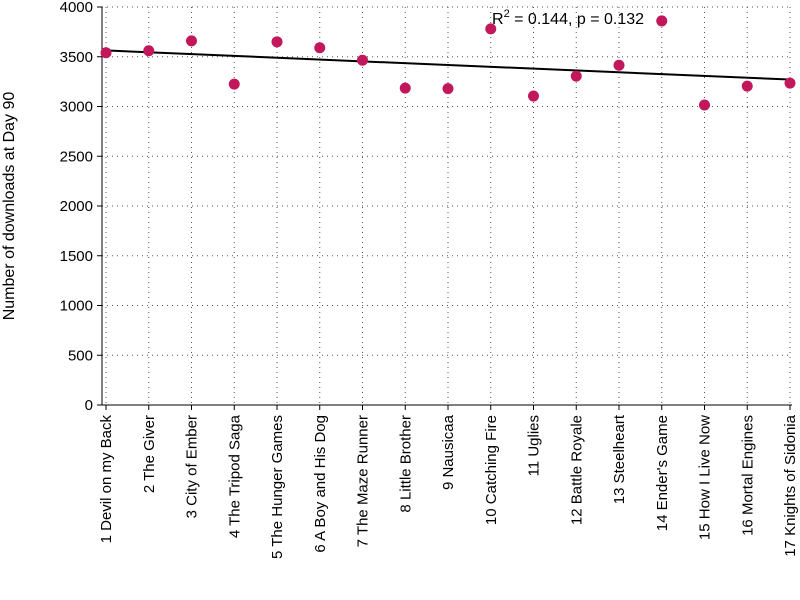 The height and width of the screenshot is (600, 800). I want to click on r2-superscript: 2, so click(507, 14).